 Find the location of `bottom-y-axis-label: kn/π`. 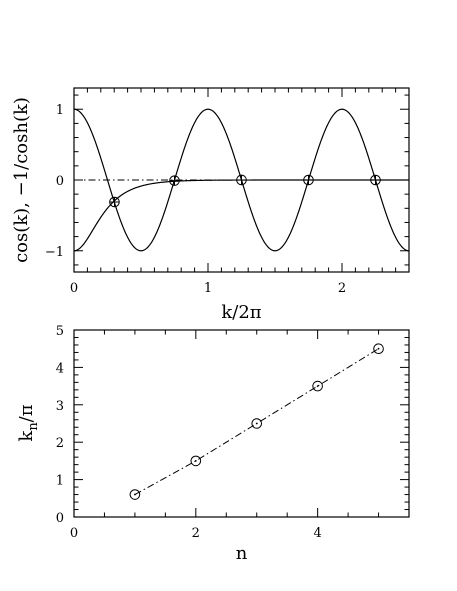

bottom-y-axis-label: kn/π is located at coordinates (28, 422).